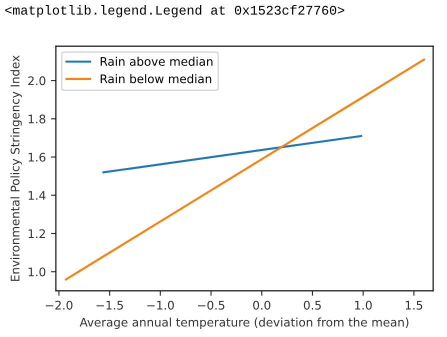  What do you see at coordinates (156, 79) in the screenshot?
I see `legend-label: Rain below median` at bounding box center [156, 79].